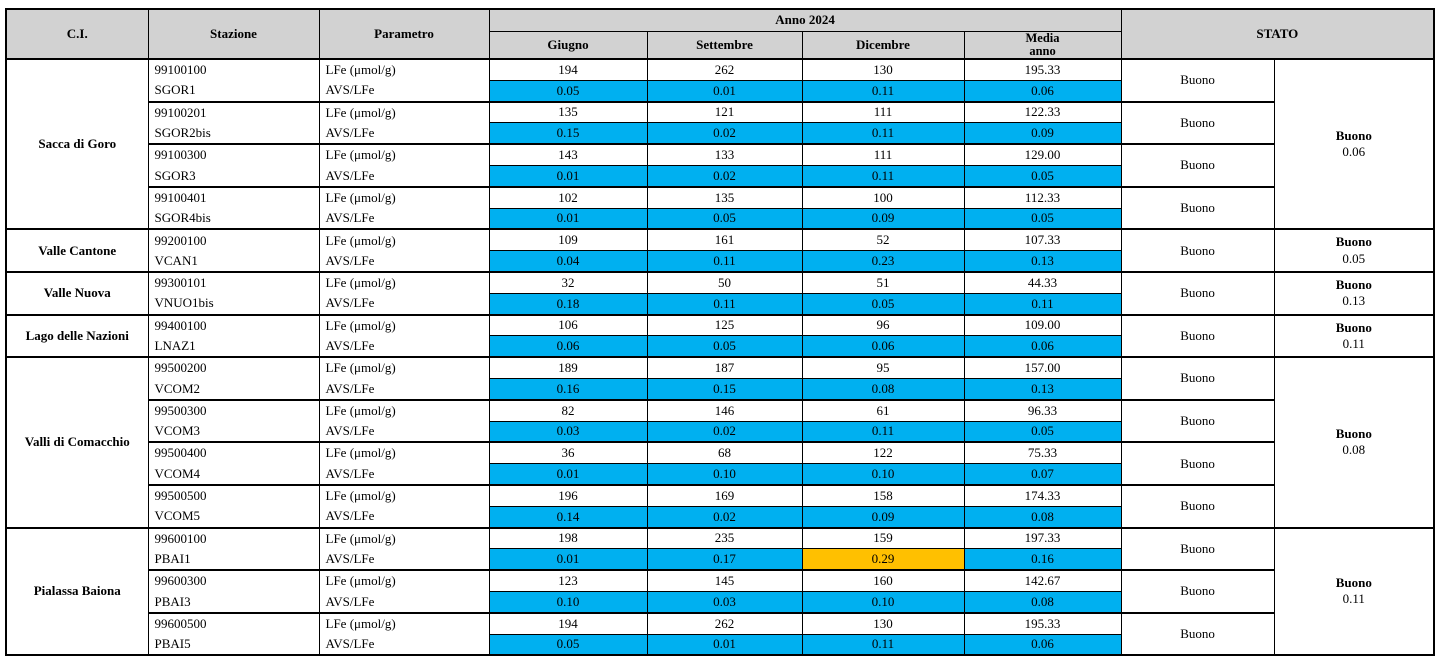  Describe the element at coordinates (568, 431) in the screenshot. I see `avs-value-cell: 0.03` at that location.